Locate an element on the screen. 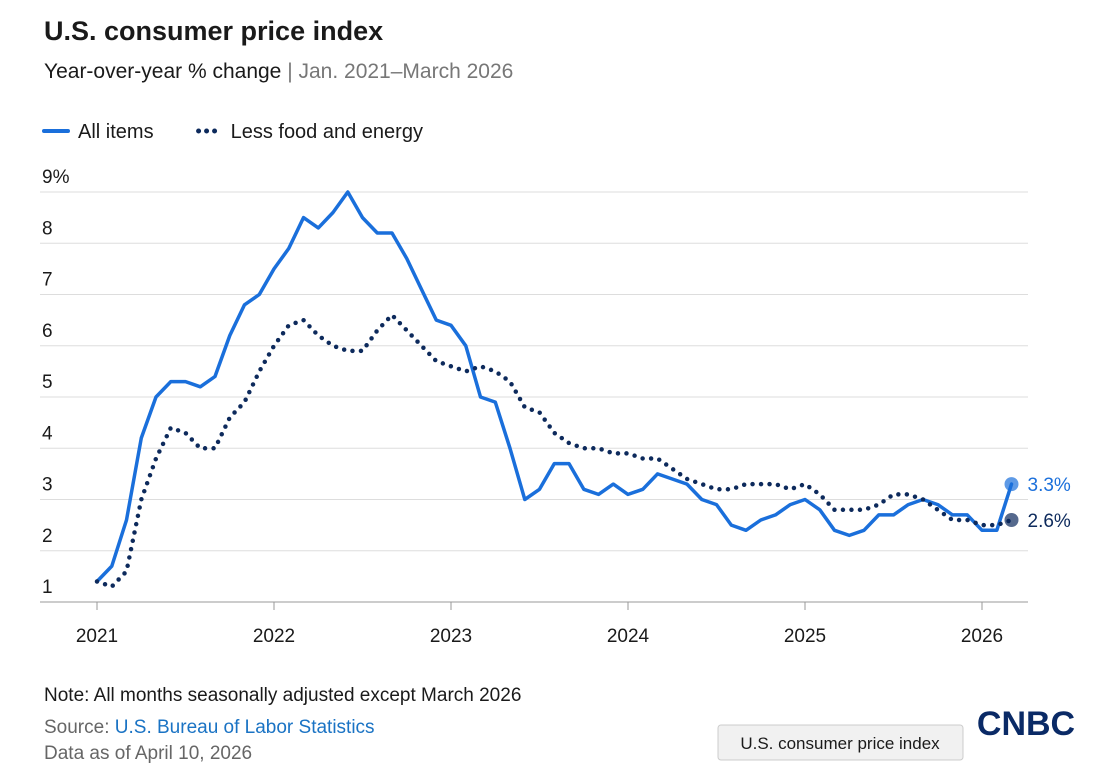 This screenshot has width=1100, height=783. y-tick-label: 5 is located at coordinates (47, 382).